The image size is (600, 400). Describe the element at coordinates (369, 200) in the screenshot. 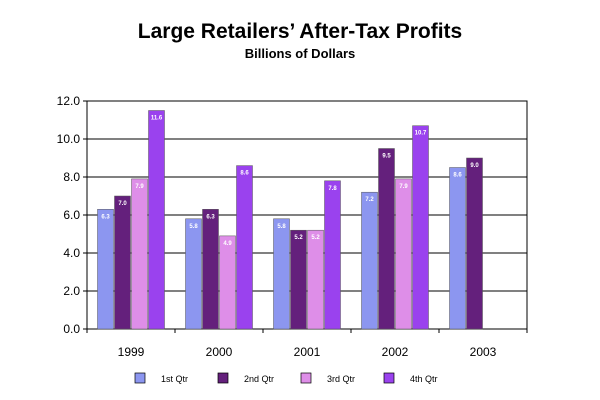

I see `data-label: 7.2` at that location.